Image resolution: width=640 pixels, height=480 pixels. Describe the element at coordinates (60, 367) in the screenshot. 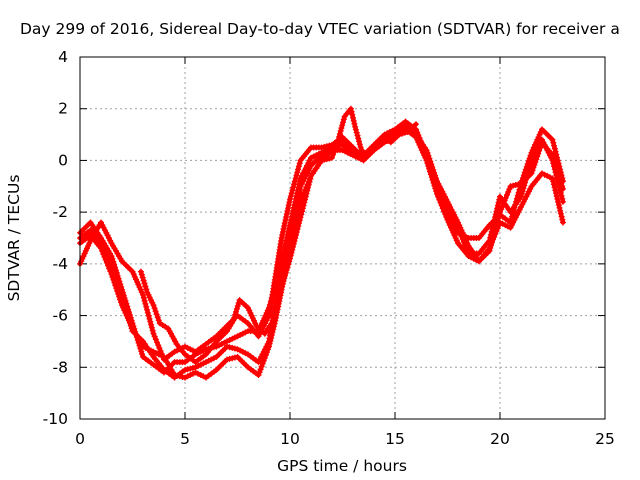

I see `y-tick-label: -8` at that location.